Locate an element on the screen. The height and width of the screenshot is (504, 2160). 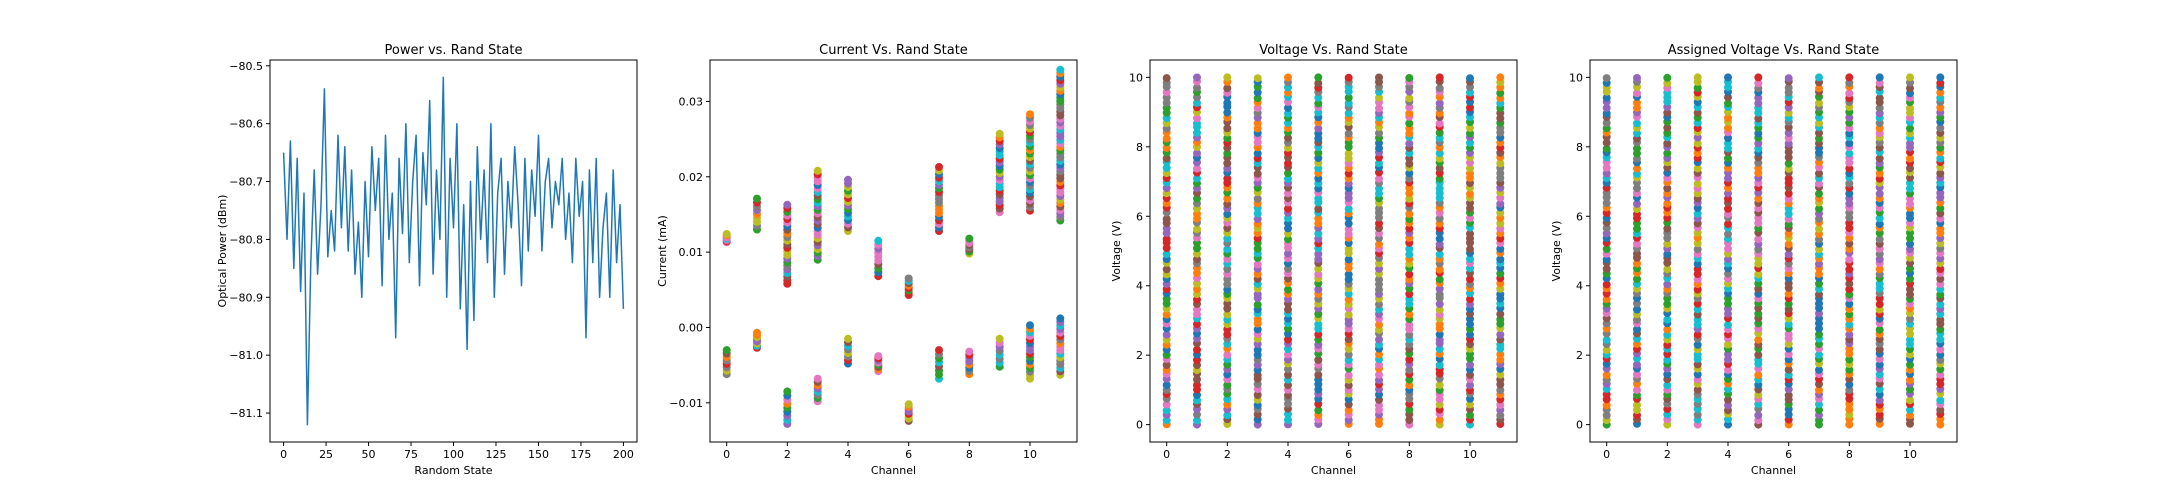
x-tick-label: 100 is located at coordinates (453, 454).